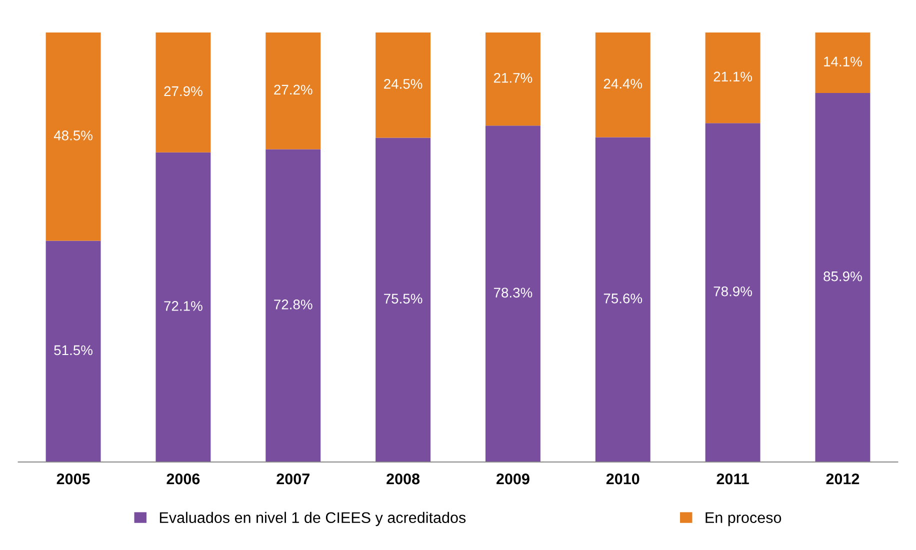 Image resolution: width=916 pixels, height=550 pixels. Describe the element at coordinates (513, 479) in the screenshot. I see `x-tick-label: 2009` at that location.